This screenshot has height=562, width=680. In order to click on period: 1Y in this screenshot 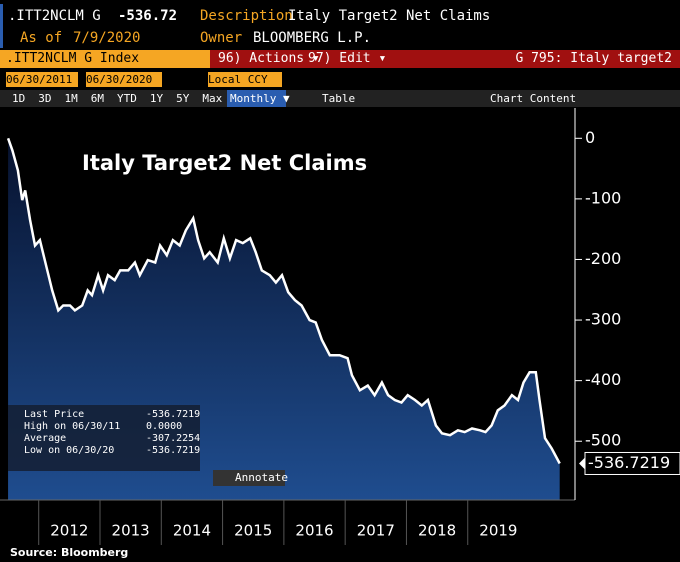, I will do `click(156, 98)`.